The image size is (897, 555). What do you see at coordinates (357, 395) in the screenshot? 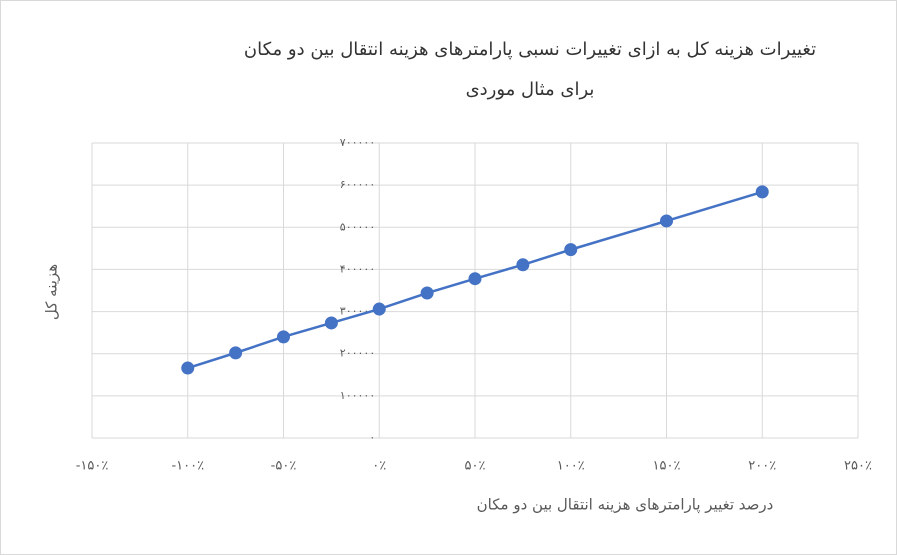
I see `y-tick-label: ۱۰۰۰۰۰` at bounding box center [357, 395].